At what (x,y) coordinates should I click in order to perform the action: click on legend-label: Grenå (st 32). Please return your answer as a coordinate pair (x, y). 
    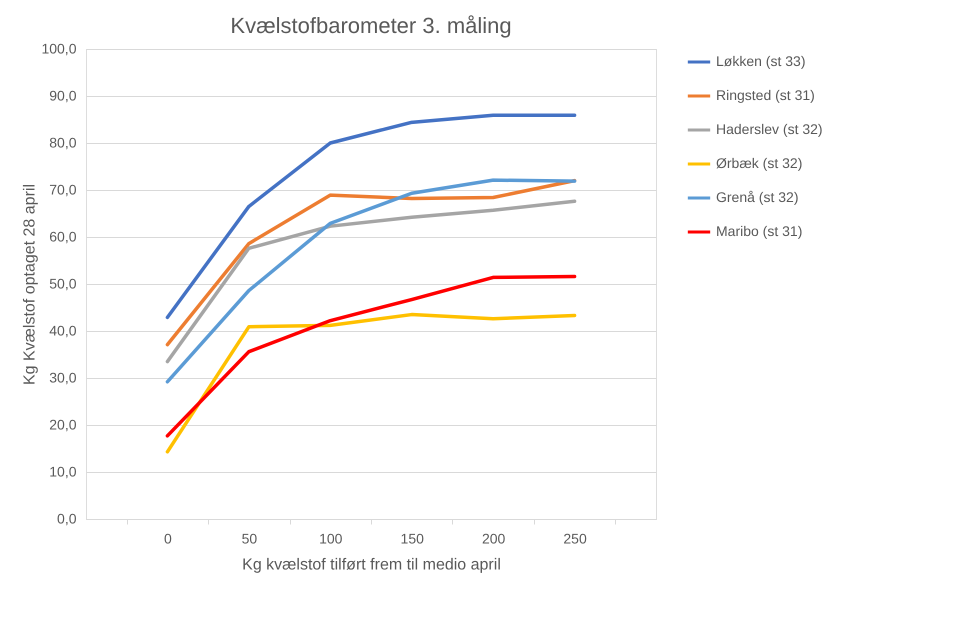
    Looking at the image, I should click on (757, 197).